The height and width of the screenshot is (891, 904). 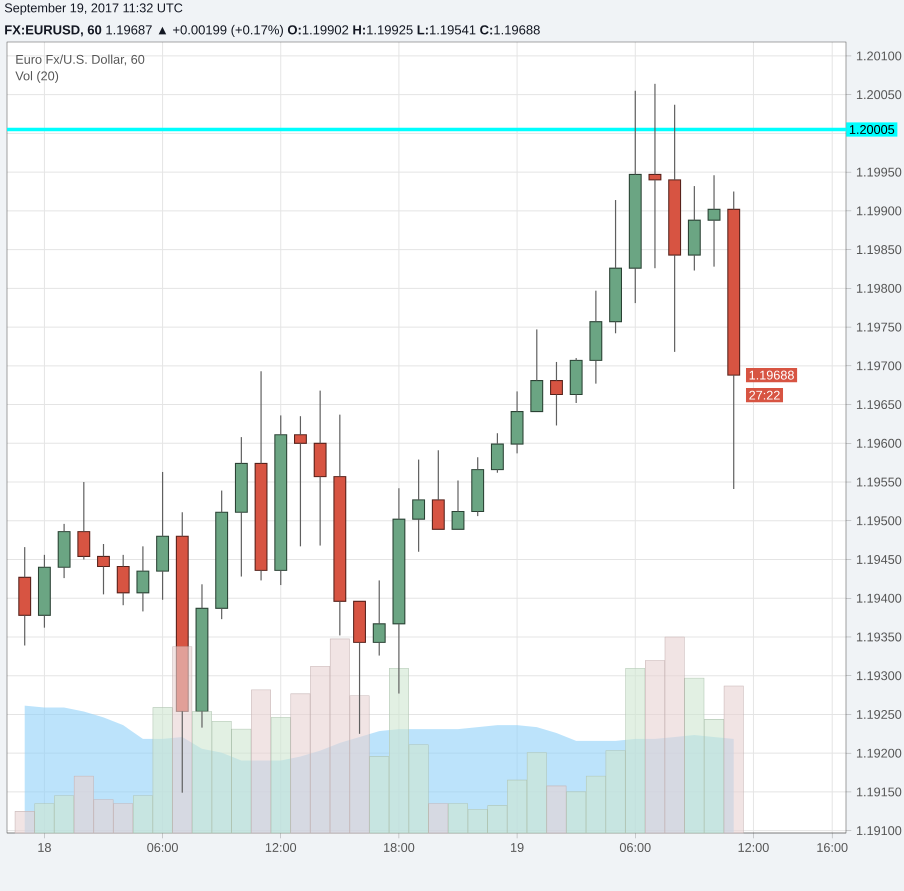 What do you see at coordinates (879, 405) in the screenshot?
I see `y-tick-label: 1.19650` at bounding box center [879, 405].